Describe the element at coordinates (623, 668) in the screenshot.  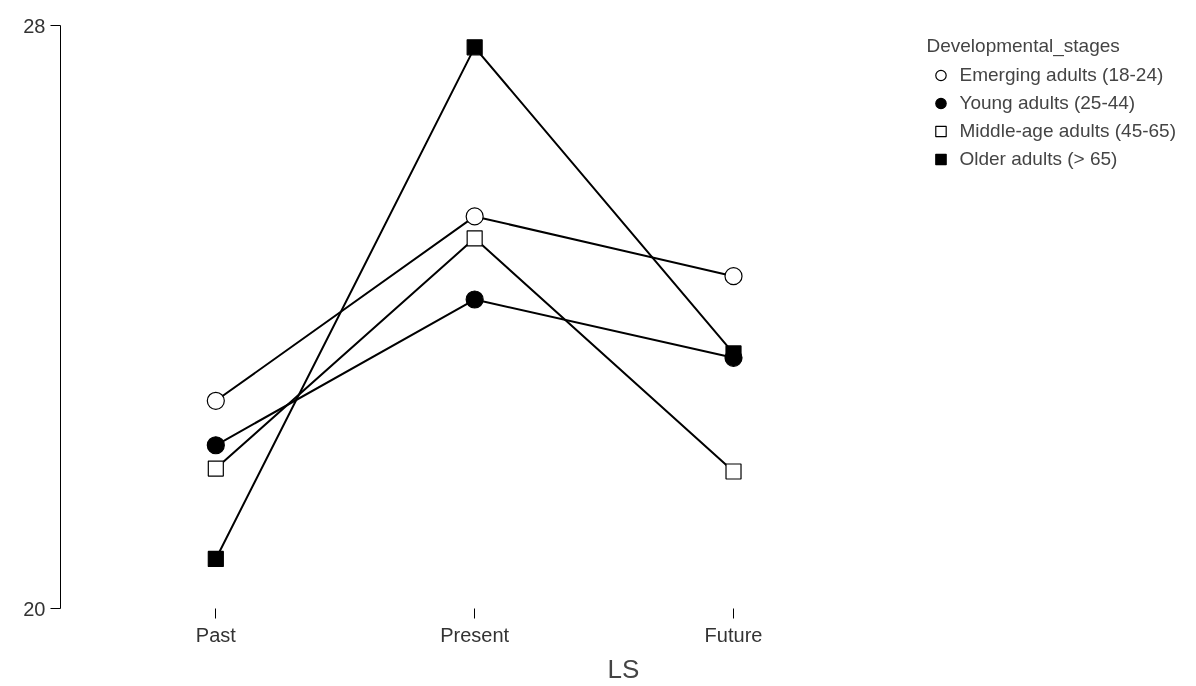
I see `x-axis-title: LS` at that location.